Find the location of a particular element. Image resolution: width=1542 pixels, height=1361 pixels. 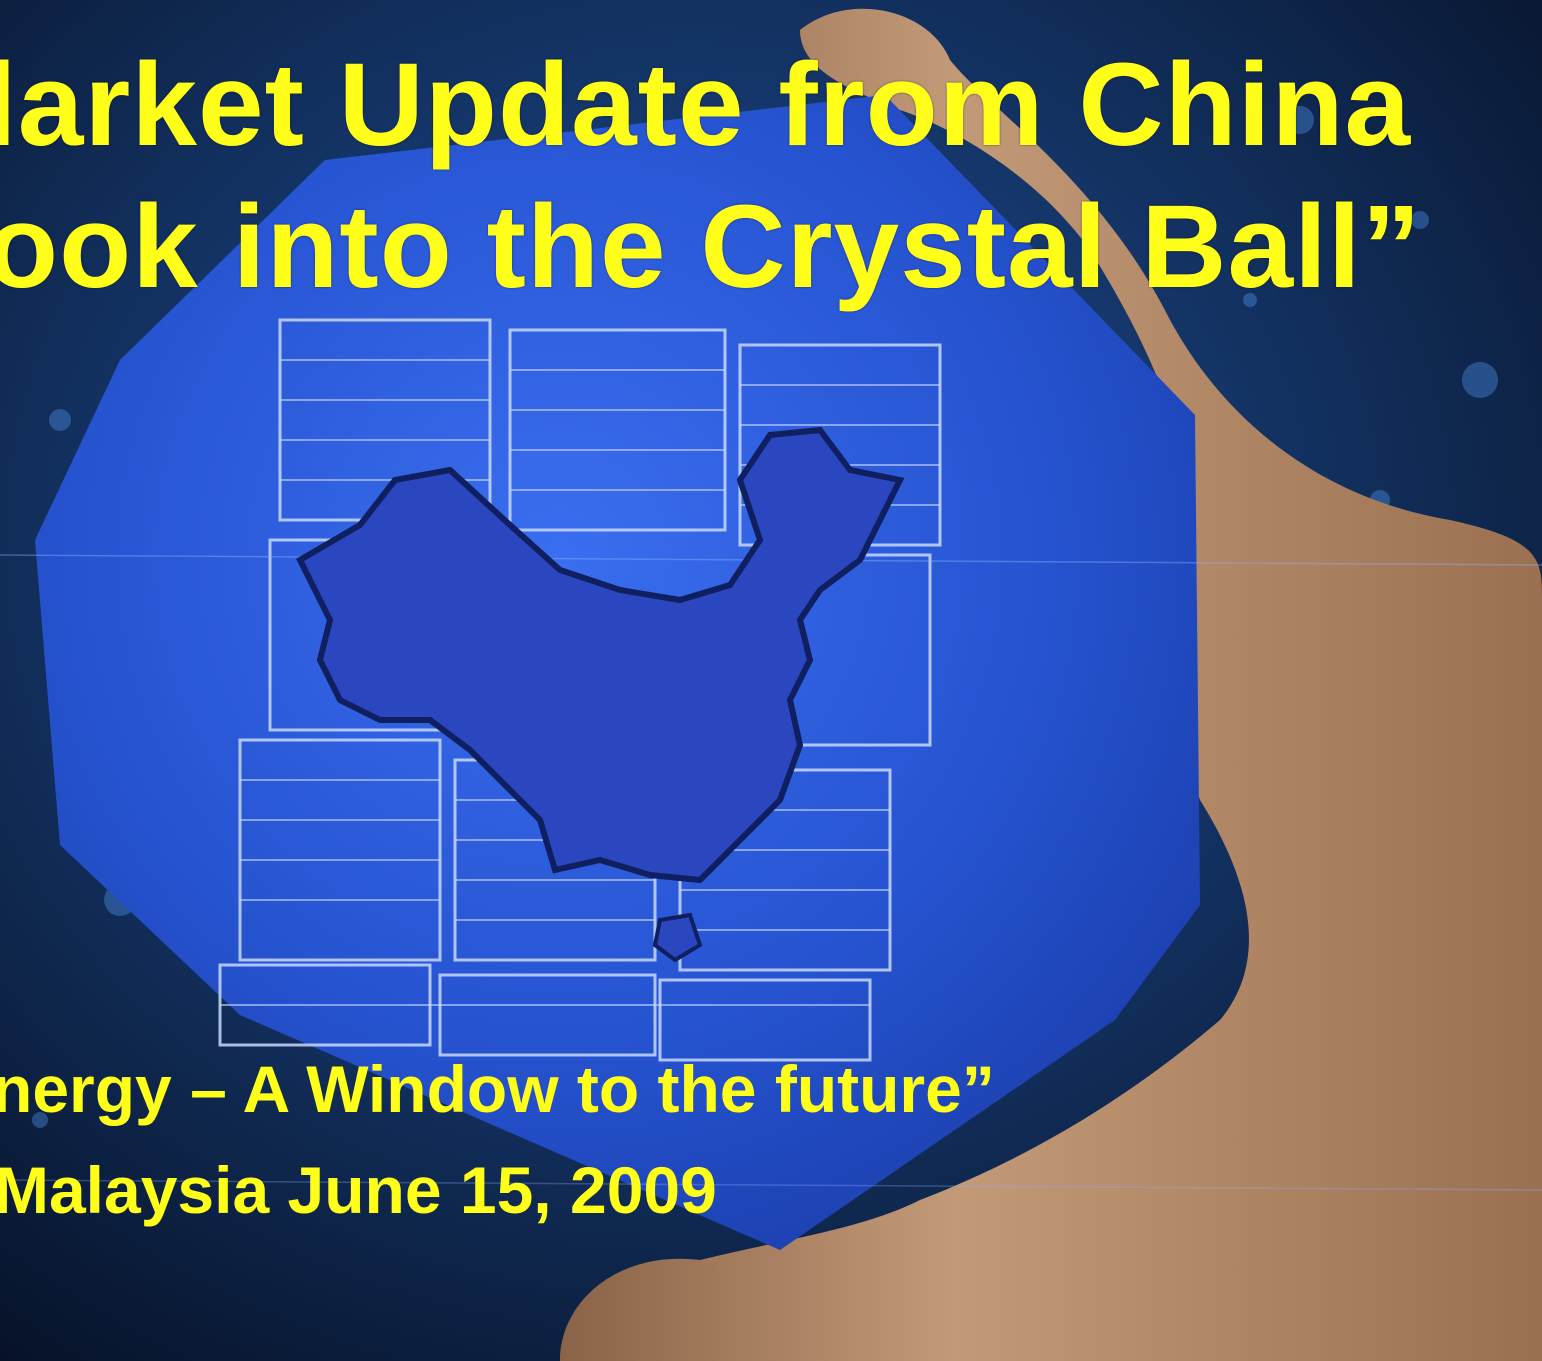

slide-subtitle-line-1: nergy – A Window to the future” is located at coordinates (497, 1089).